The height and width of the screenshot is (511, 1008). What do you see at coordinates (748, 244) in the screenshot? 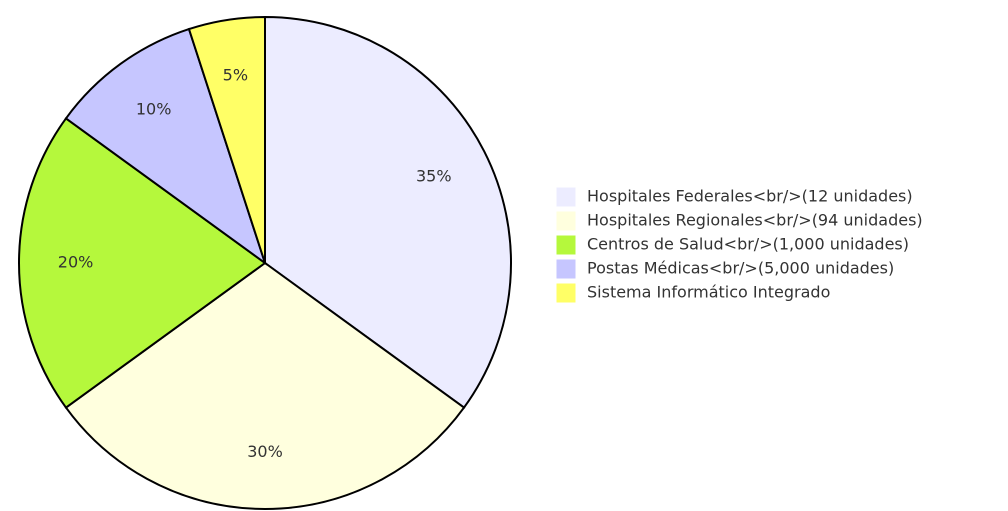
I see `legend-text: Centros de Salud<br/>(1,000 unidades)` at bounding box center [748, 244].